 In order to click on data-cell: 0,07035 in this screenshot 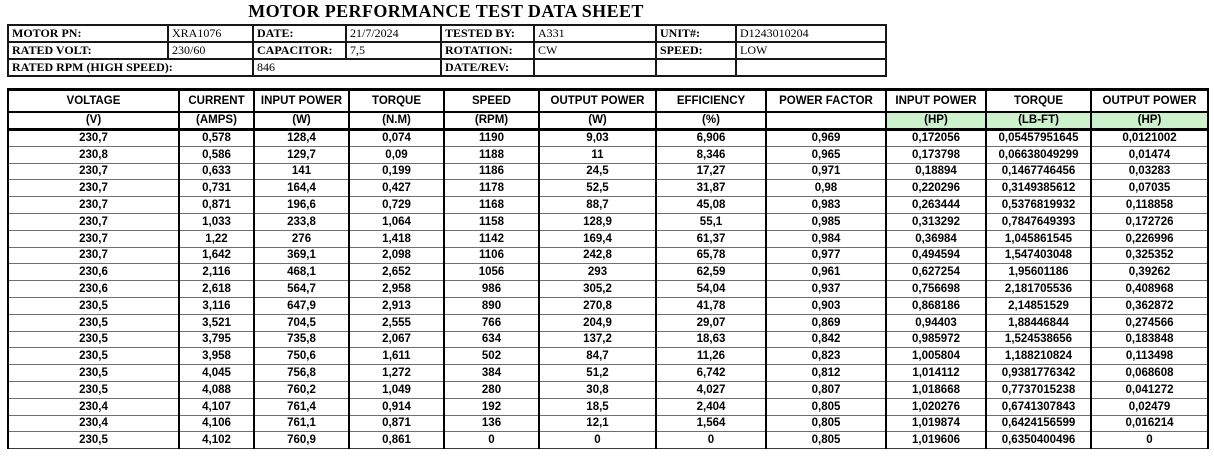, I will do `click(1149, 188)`.